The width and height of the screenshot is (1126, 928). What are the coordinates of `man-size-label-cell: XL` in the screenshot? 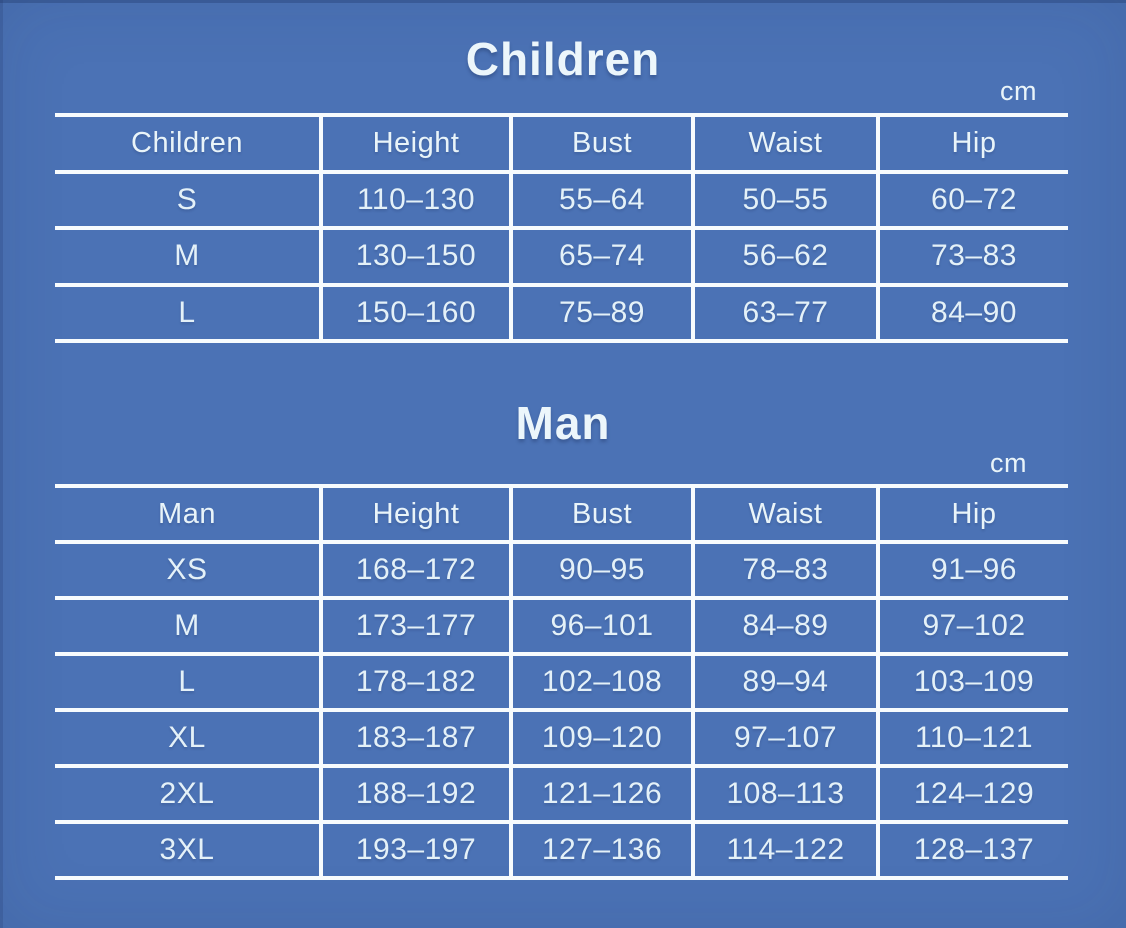 It's located at (189, 738).